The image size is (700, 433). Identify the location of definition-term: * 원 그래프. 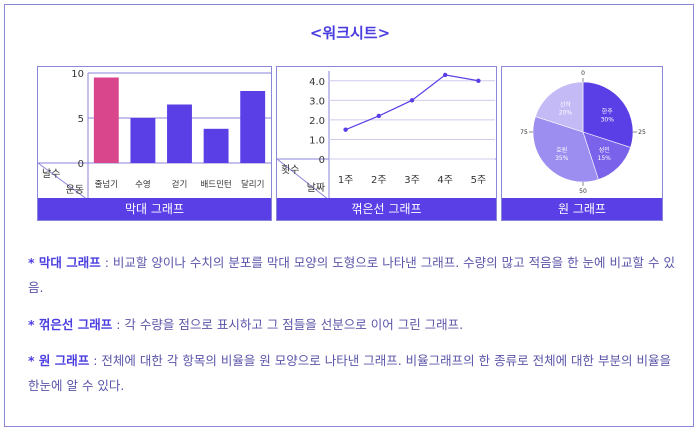
(59, 360).